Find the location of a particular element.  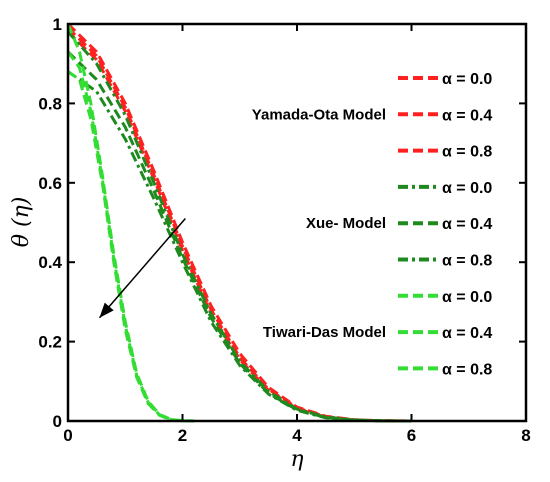

y-tick-label: 0.8 is located at coordinates (50, 103).